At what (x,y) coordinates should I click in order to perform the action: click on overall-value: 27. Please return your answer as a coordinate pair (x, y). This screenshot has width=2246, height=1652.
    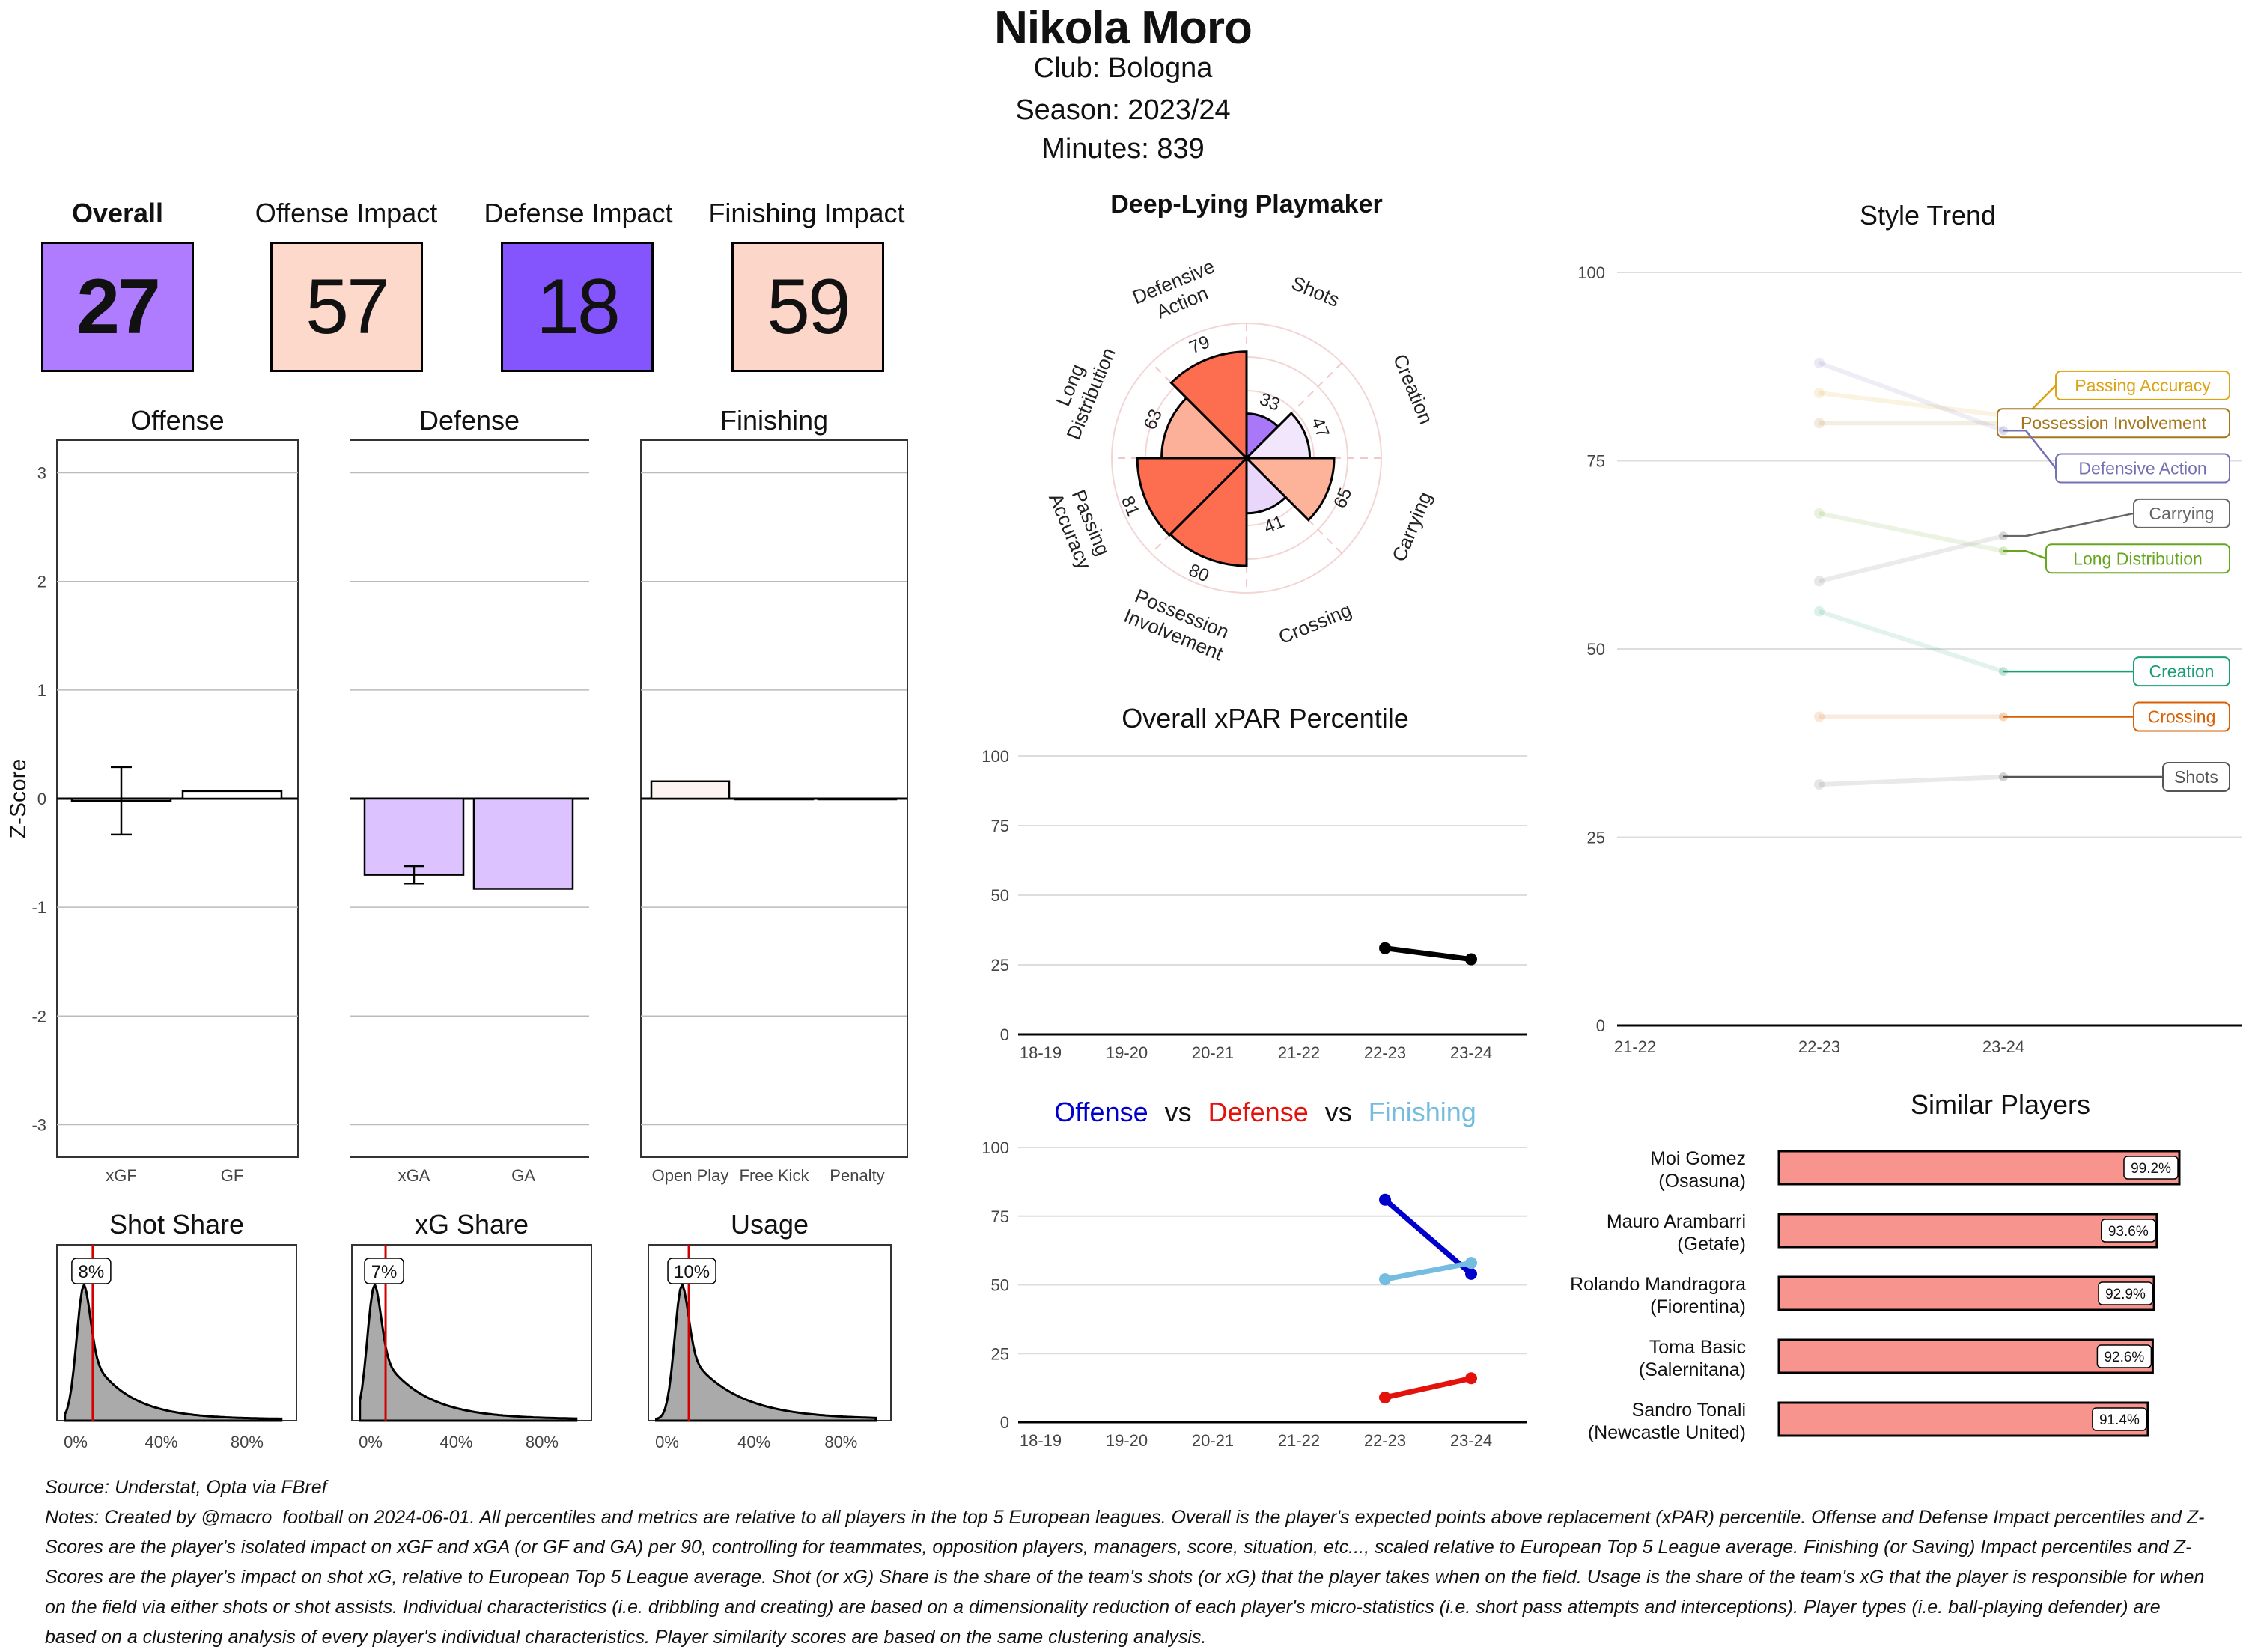
    Looking at the image, I should click on (118, 306).